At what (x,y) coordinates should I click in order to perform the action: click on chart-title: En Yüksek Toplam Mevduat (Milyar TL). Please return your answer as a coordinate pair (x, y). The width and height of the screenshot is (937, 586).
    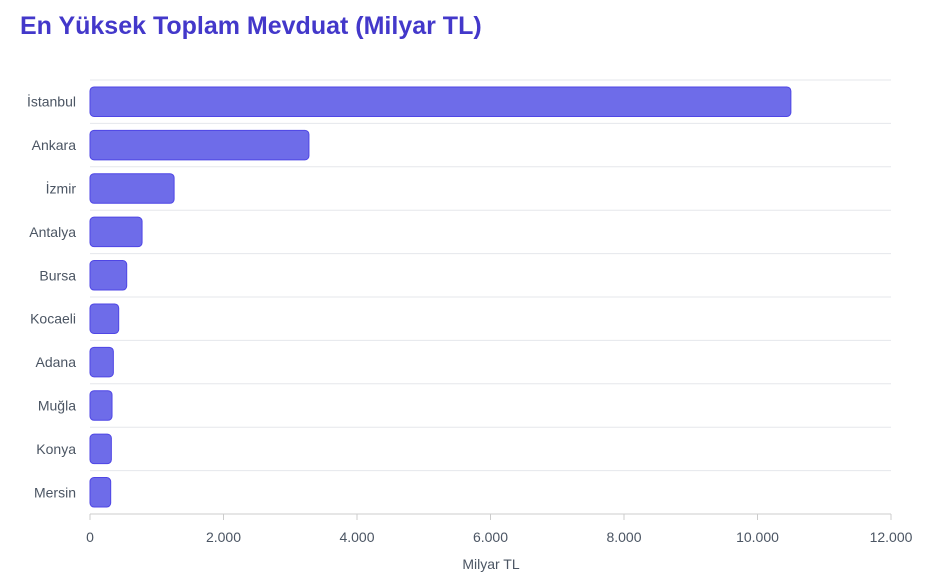
    Looking at the image, I should click on (251, 26).